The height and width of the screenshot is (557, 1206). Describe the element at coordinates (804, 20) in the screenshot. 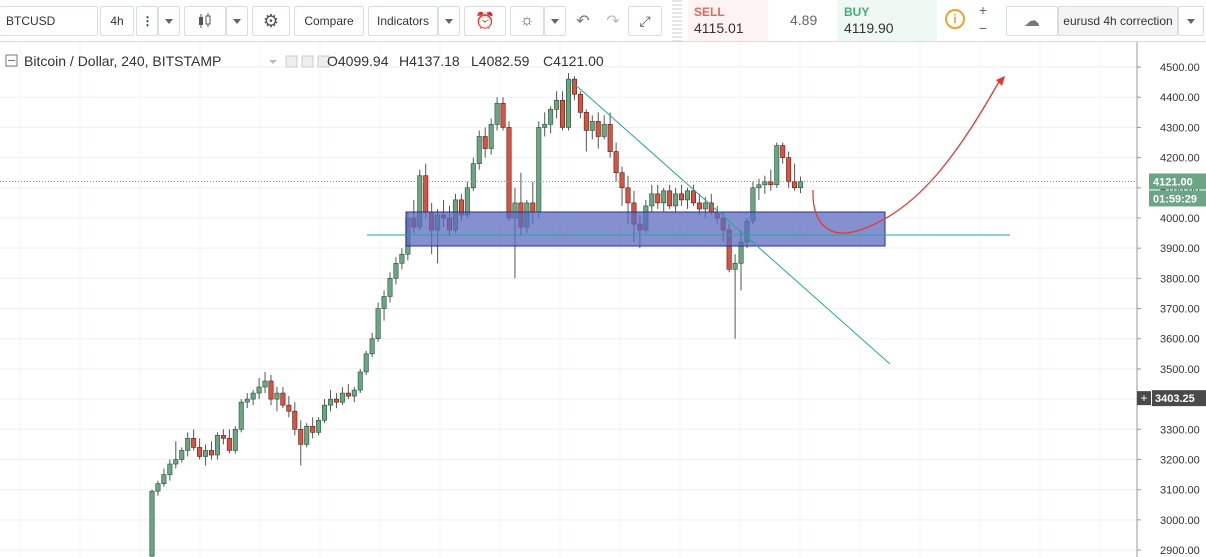

I see `spread: 4.89` at that location.